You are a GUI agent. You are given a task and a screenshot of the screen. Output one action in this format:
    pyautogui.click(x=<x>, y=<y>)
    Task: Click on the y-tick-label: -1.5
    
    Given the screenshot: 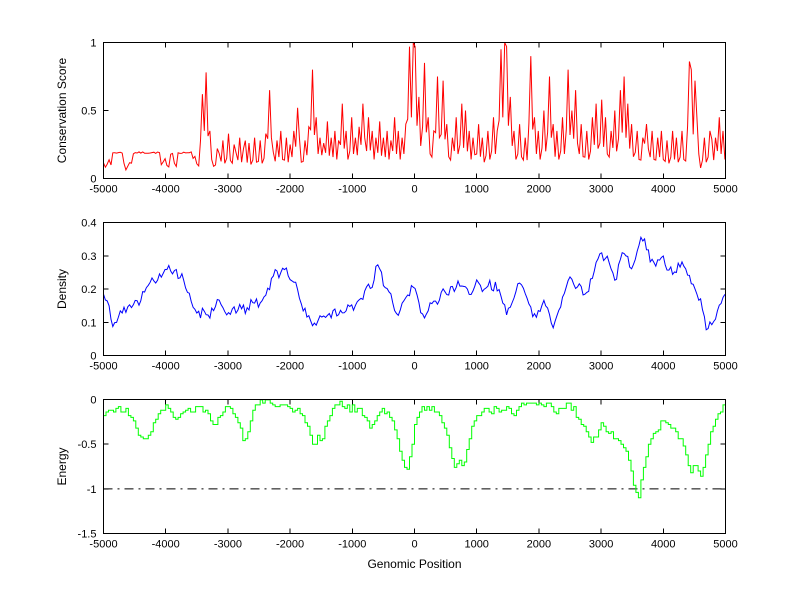 What is the action you would take?
    pyautogui.click(x=87, y=535)
    